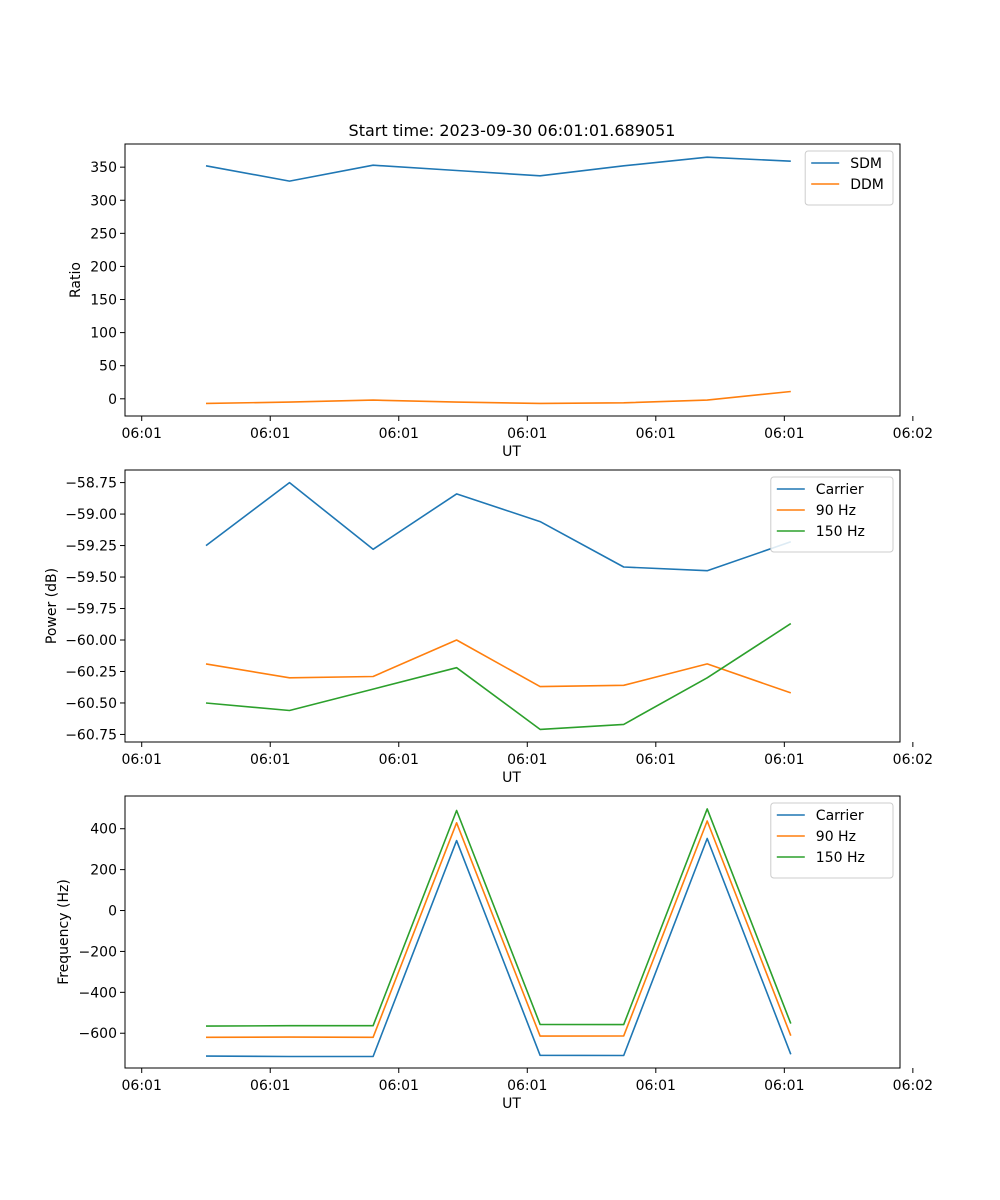 The image size is (1000, 1200). I want to click on subplot-2-y-tick-label: −60.75, so click(91, 735).